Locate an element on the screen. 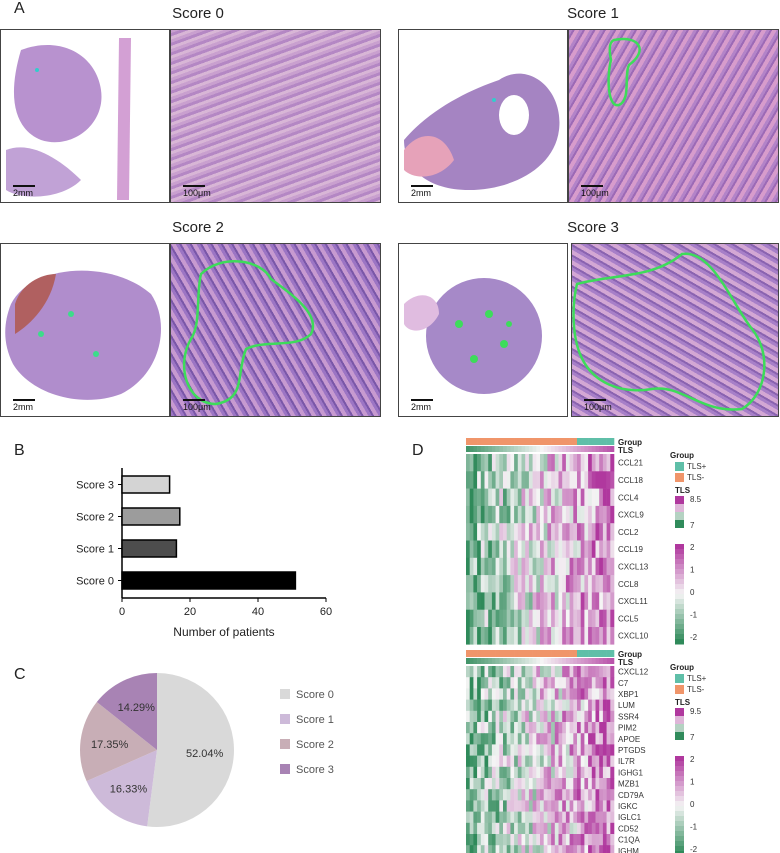 Image resolution: width=780 pixels, height=853 pixels. histology-detail-score0: 100μm is located at coordinates (275, 116).